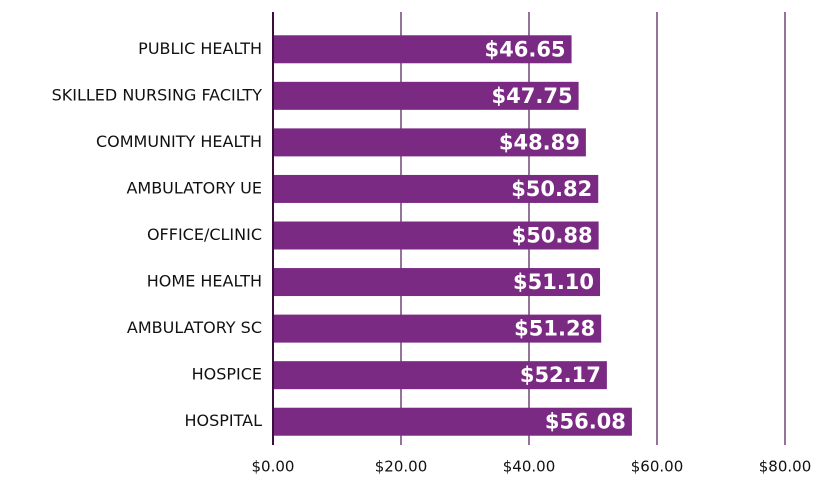  What do you see at coordinates (401, 467) in the screenshot?
I see `x-tick-label: $20.00` at bounding box center [401, 467].